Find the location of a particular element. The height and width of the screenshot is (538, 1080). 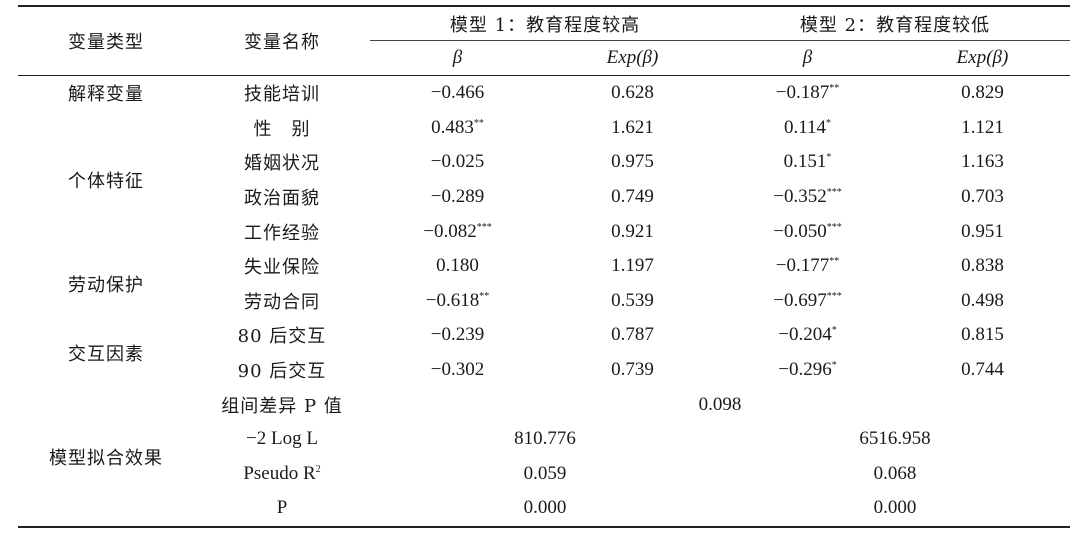

beta-model2-cell: −0.352*** is located at coordinates (807, 197).